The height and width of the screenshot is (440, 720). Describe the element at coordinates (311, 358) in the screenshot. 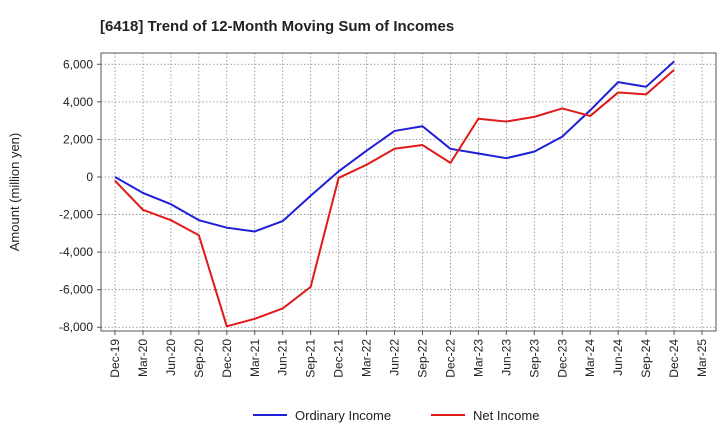

I see `x-tick-label: Sep-21` at that location.